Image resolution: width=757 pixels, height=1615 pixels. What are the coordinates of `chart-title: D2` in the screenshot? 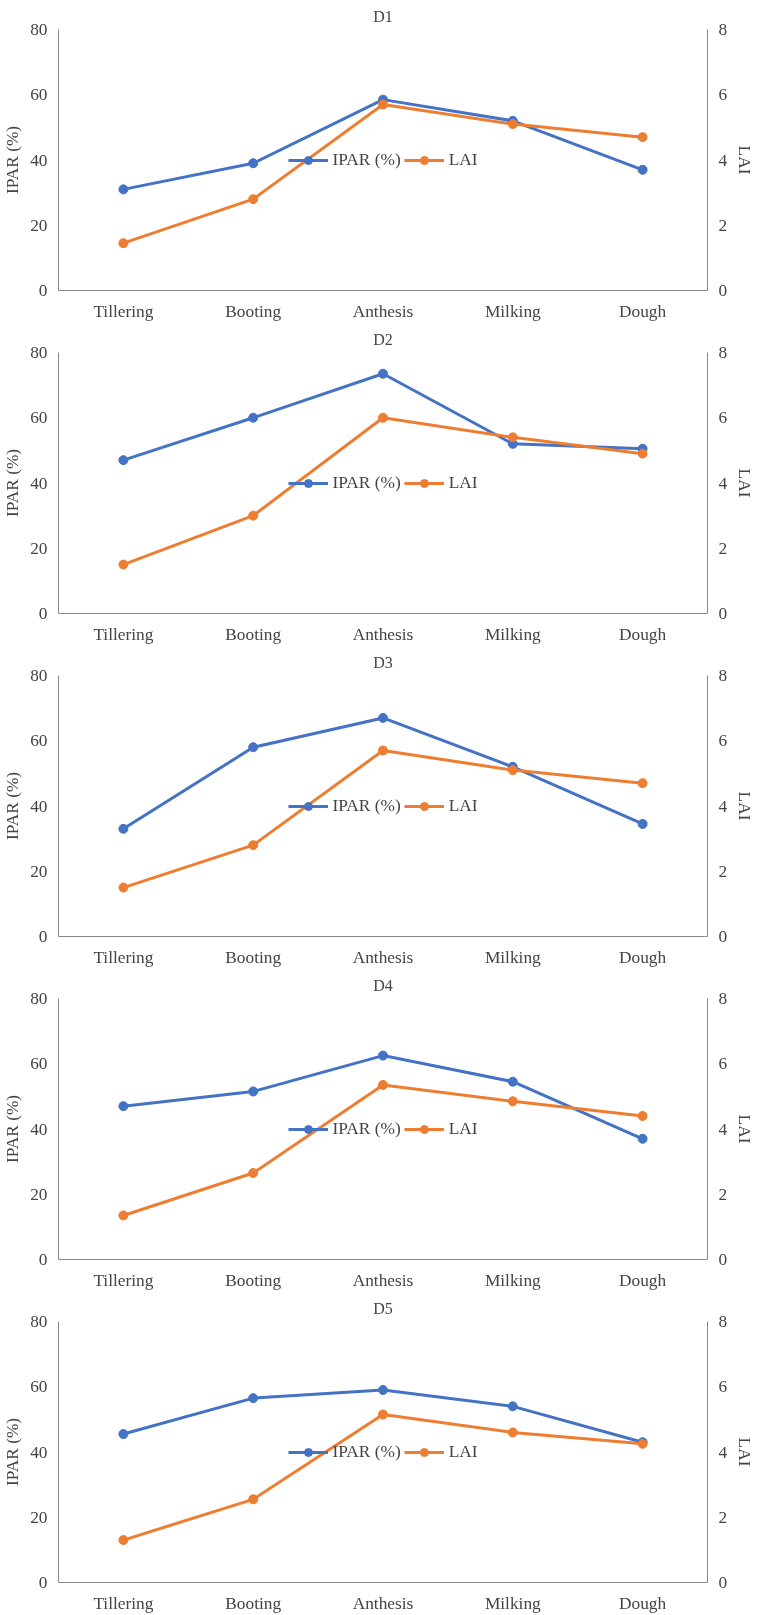 It's located at (383, 339).